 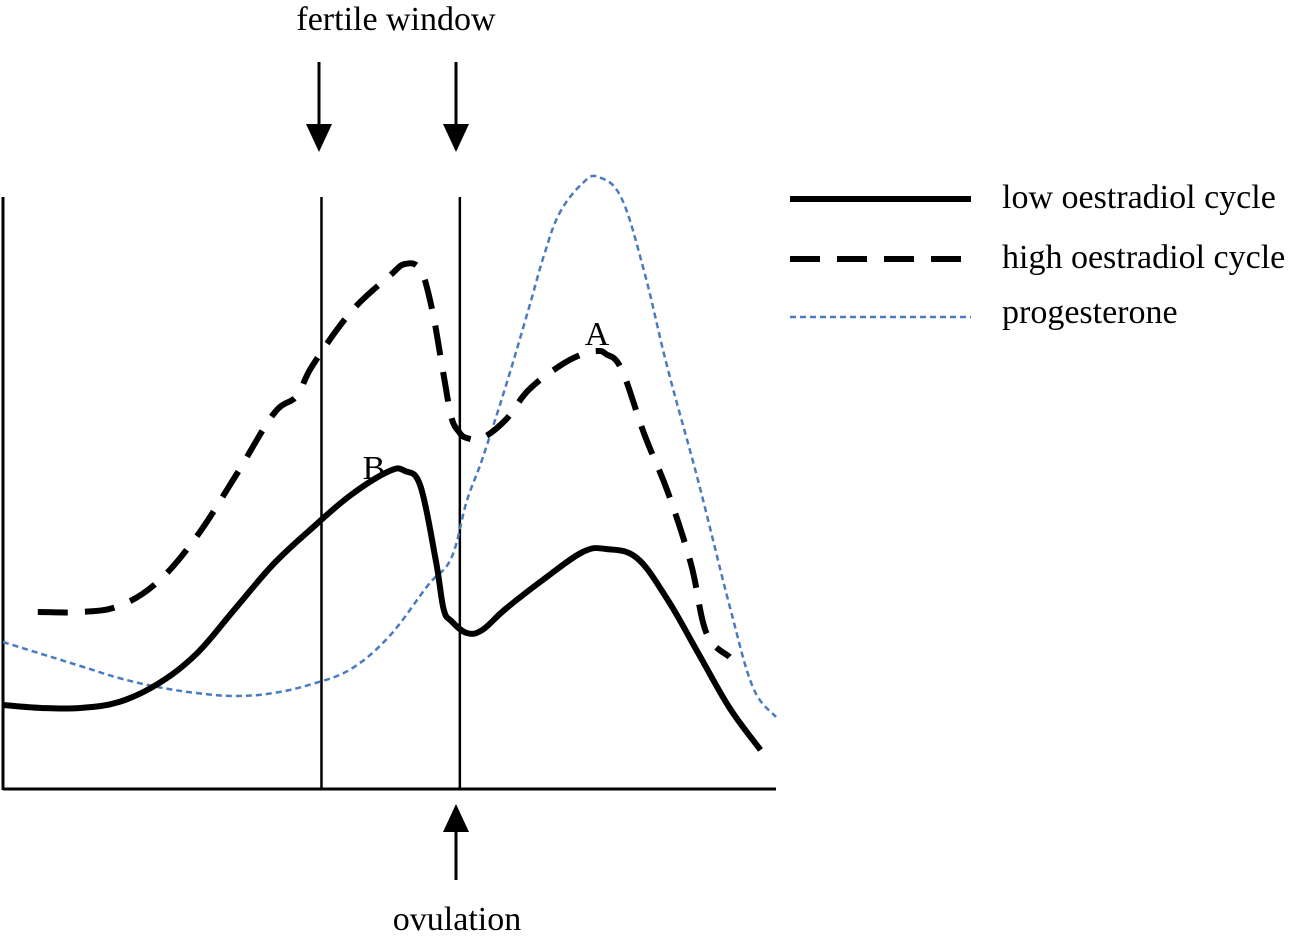 I want to click on annotation-a: A, so click(x=597, y=334).